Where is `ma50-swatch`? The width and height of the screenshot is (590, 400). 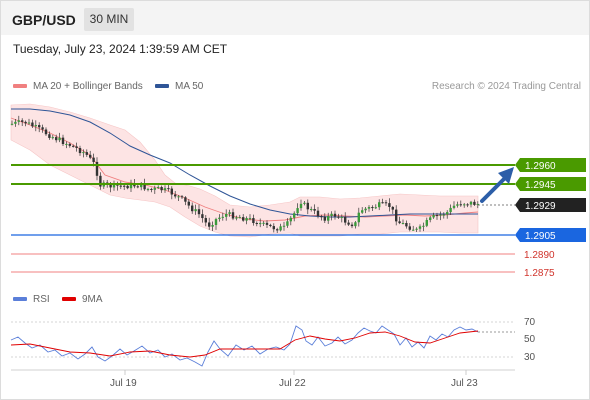 ma50-swatch is located at coordinates (162, 86).